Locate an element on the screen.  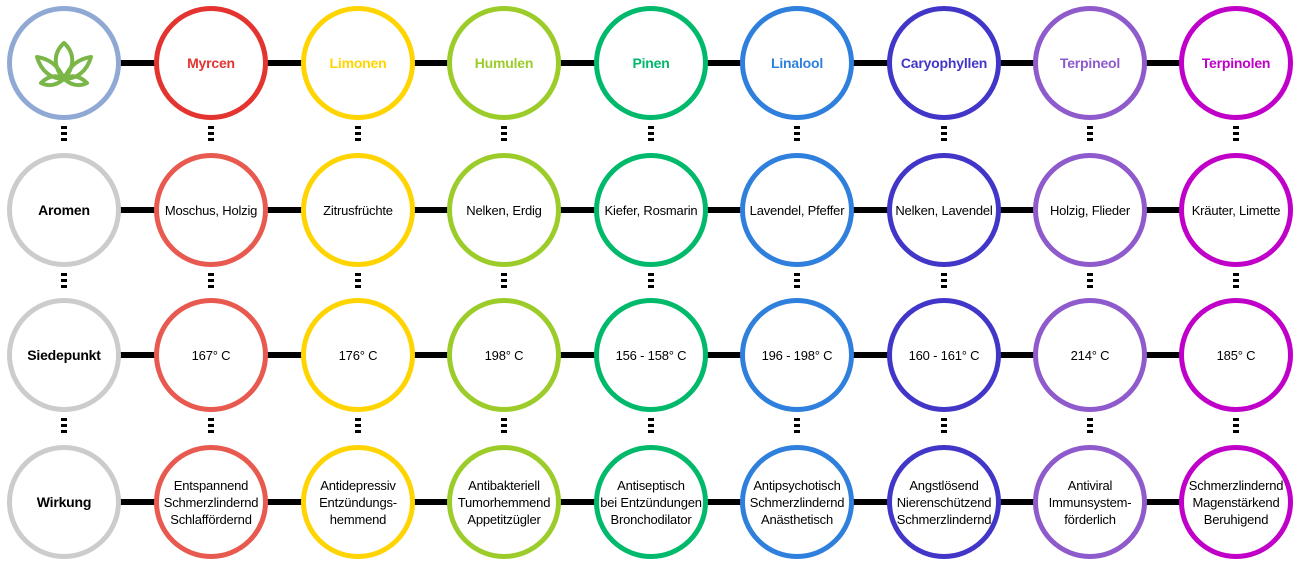
terpene-name-4-text: Pinen is located at coordinates (651, 62).